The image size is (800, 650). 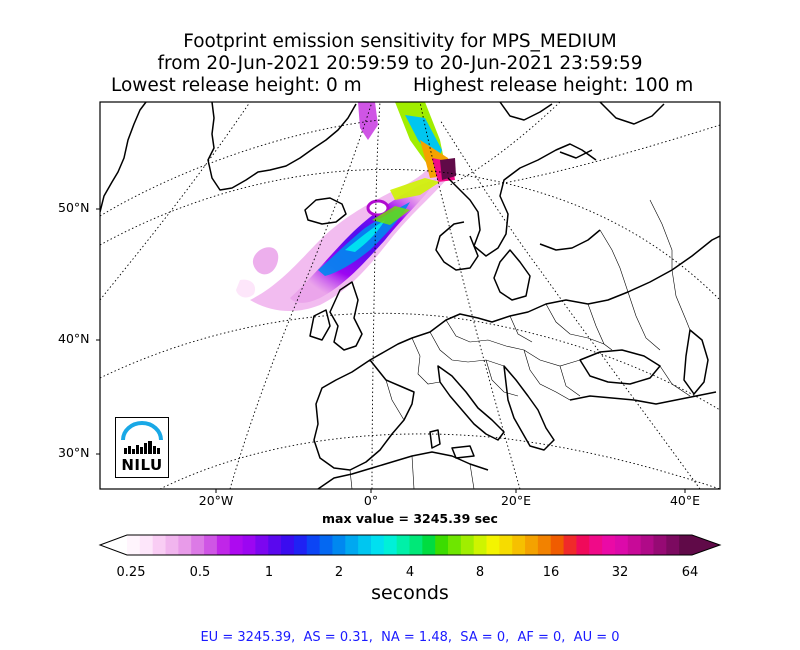 What do you see at coordinates (685, 500) in the screenshot?
I see `lon-label-40e: 40°E` at bounding box center [685, 500].